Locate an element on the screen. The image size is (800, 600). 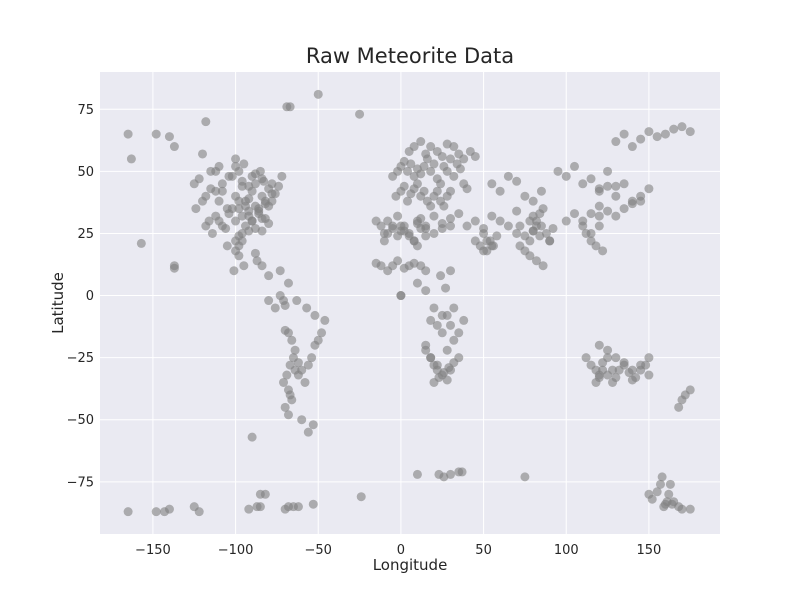
chart-title: Raw Meteorite Data is located at coordinates (410, 56).